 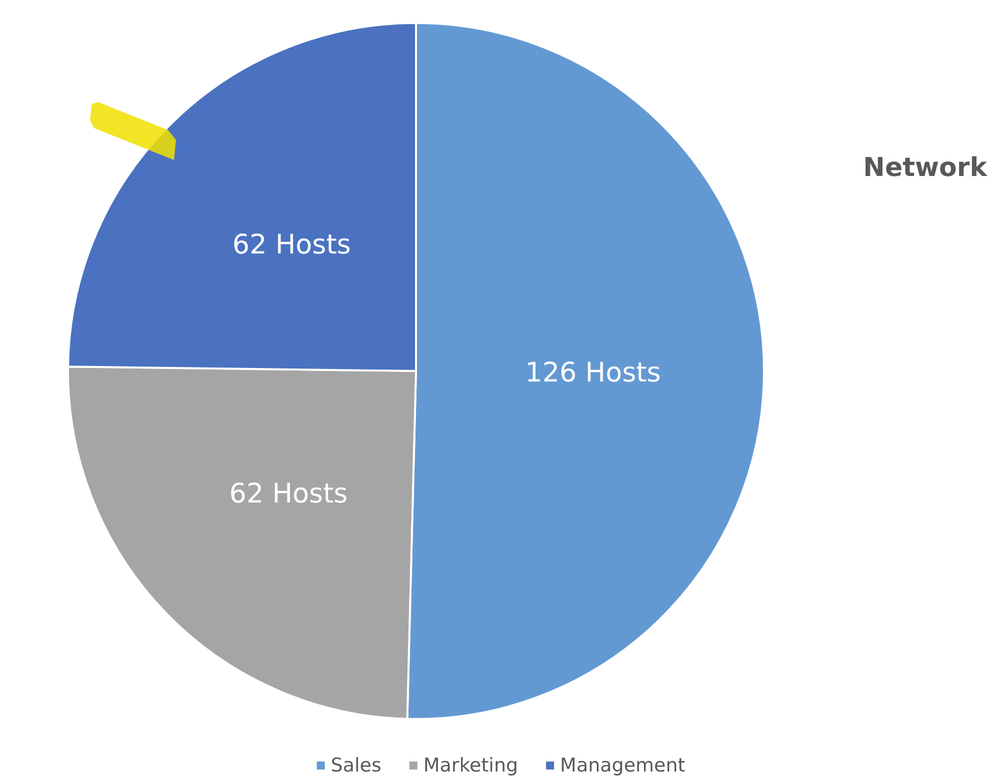 What do you see at coordinates (925, 168) in the screenshot?
I see `text: Network` at bounding box center [925, 168].